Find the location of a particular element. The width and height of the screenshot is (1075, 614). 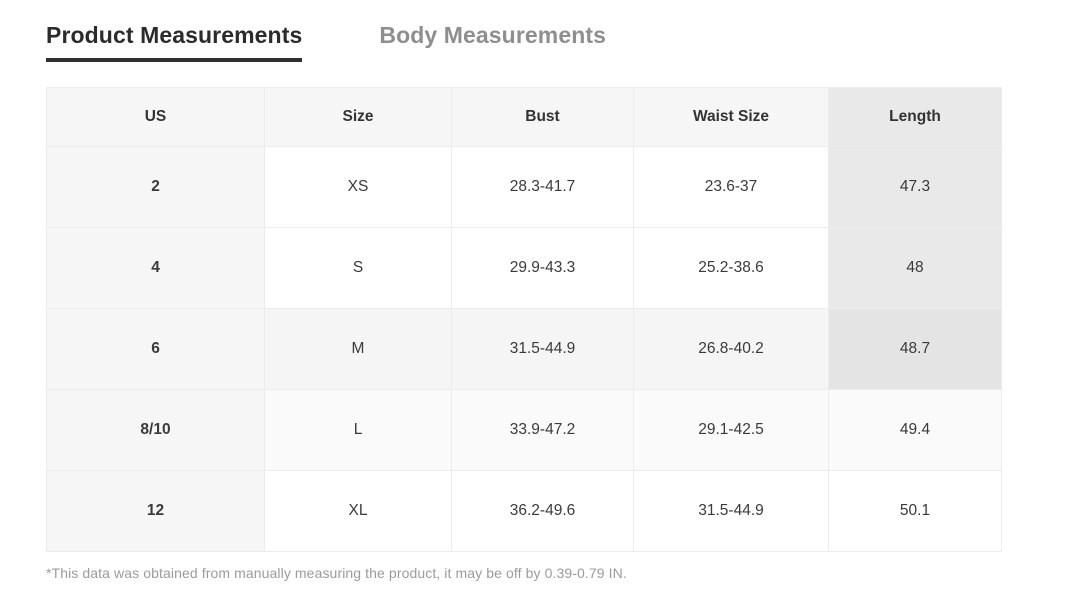

column-header-bust: Bust is located at coordinates (542, 117).